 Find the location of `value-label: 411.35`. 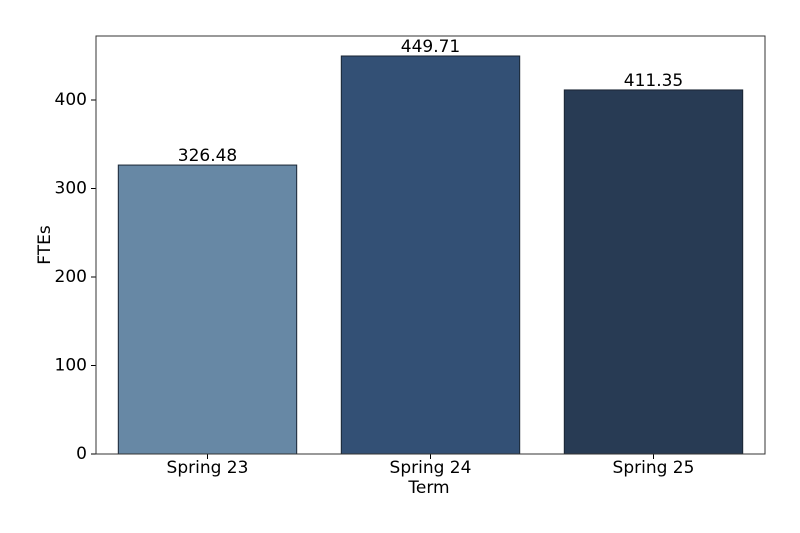

value-label: 411.35 is located at coordinates (653, 81).